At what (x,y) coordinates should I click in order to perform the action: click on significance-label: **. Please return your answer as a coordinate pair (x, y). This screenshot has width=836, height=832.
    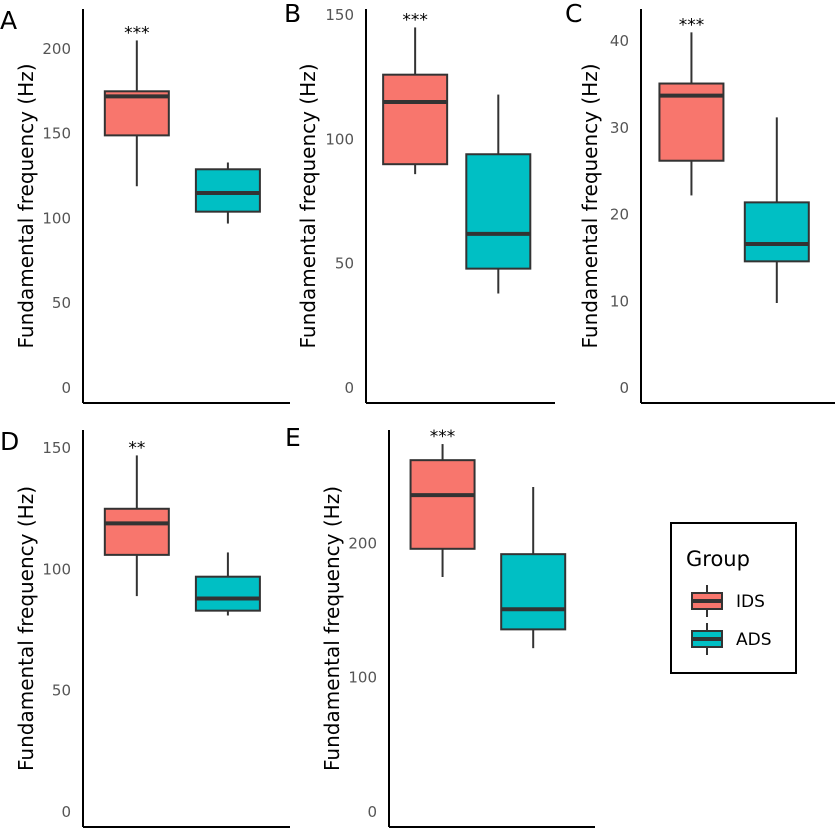
    Looking at the image, I should click on (136, 448).